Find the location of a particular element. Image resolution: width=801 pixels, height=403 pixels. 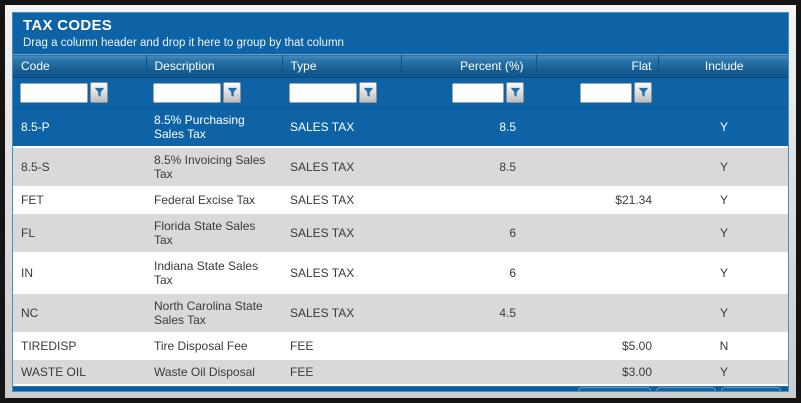

add-button: ✚ Add is located at coordinates (750, 389).